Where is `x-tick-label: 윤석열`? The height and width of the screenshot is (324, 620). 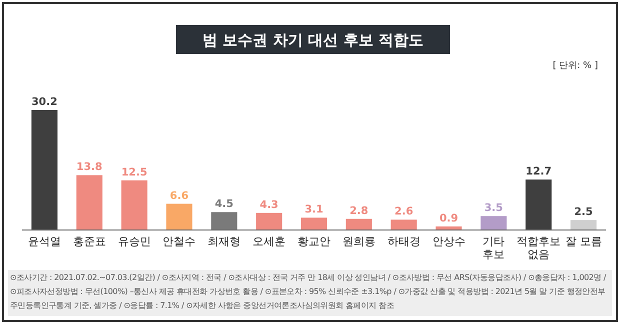 x-tick-label: 윤석열 is located at coordinates (44, 241).